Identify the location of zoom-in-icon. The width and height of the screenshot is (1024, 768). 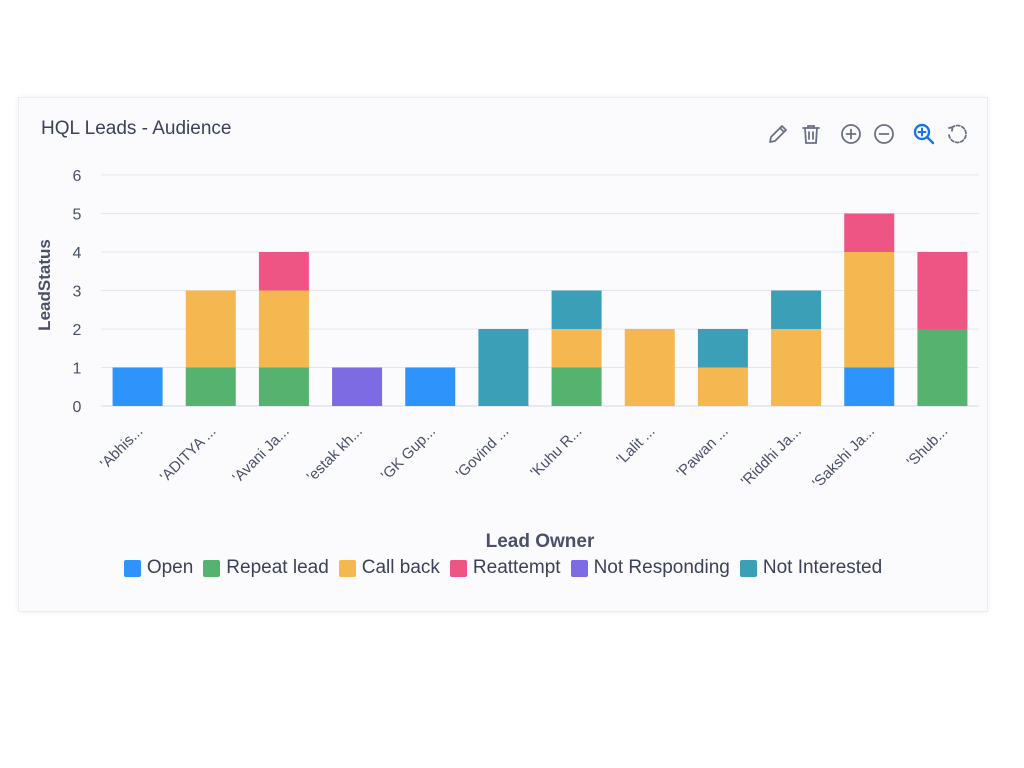
(851, 134).